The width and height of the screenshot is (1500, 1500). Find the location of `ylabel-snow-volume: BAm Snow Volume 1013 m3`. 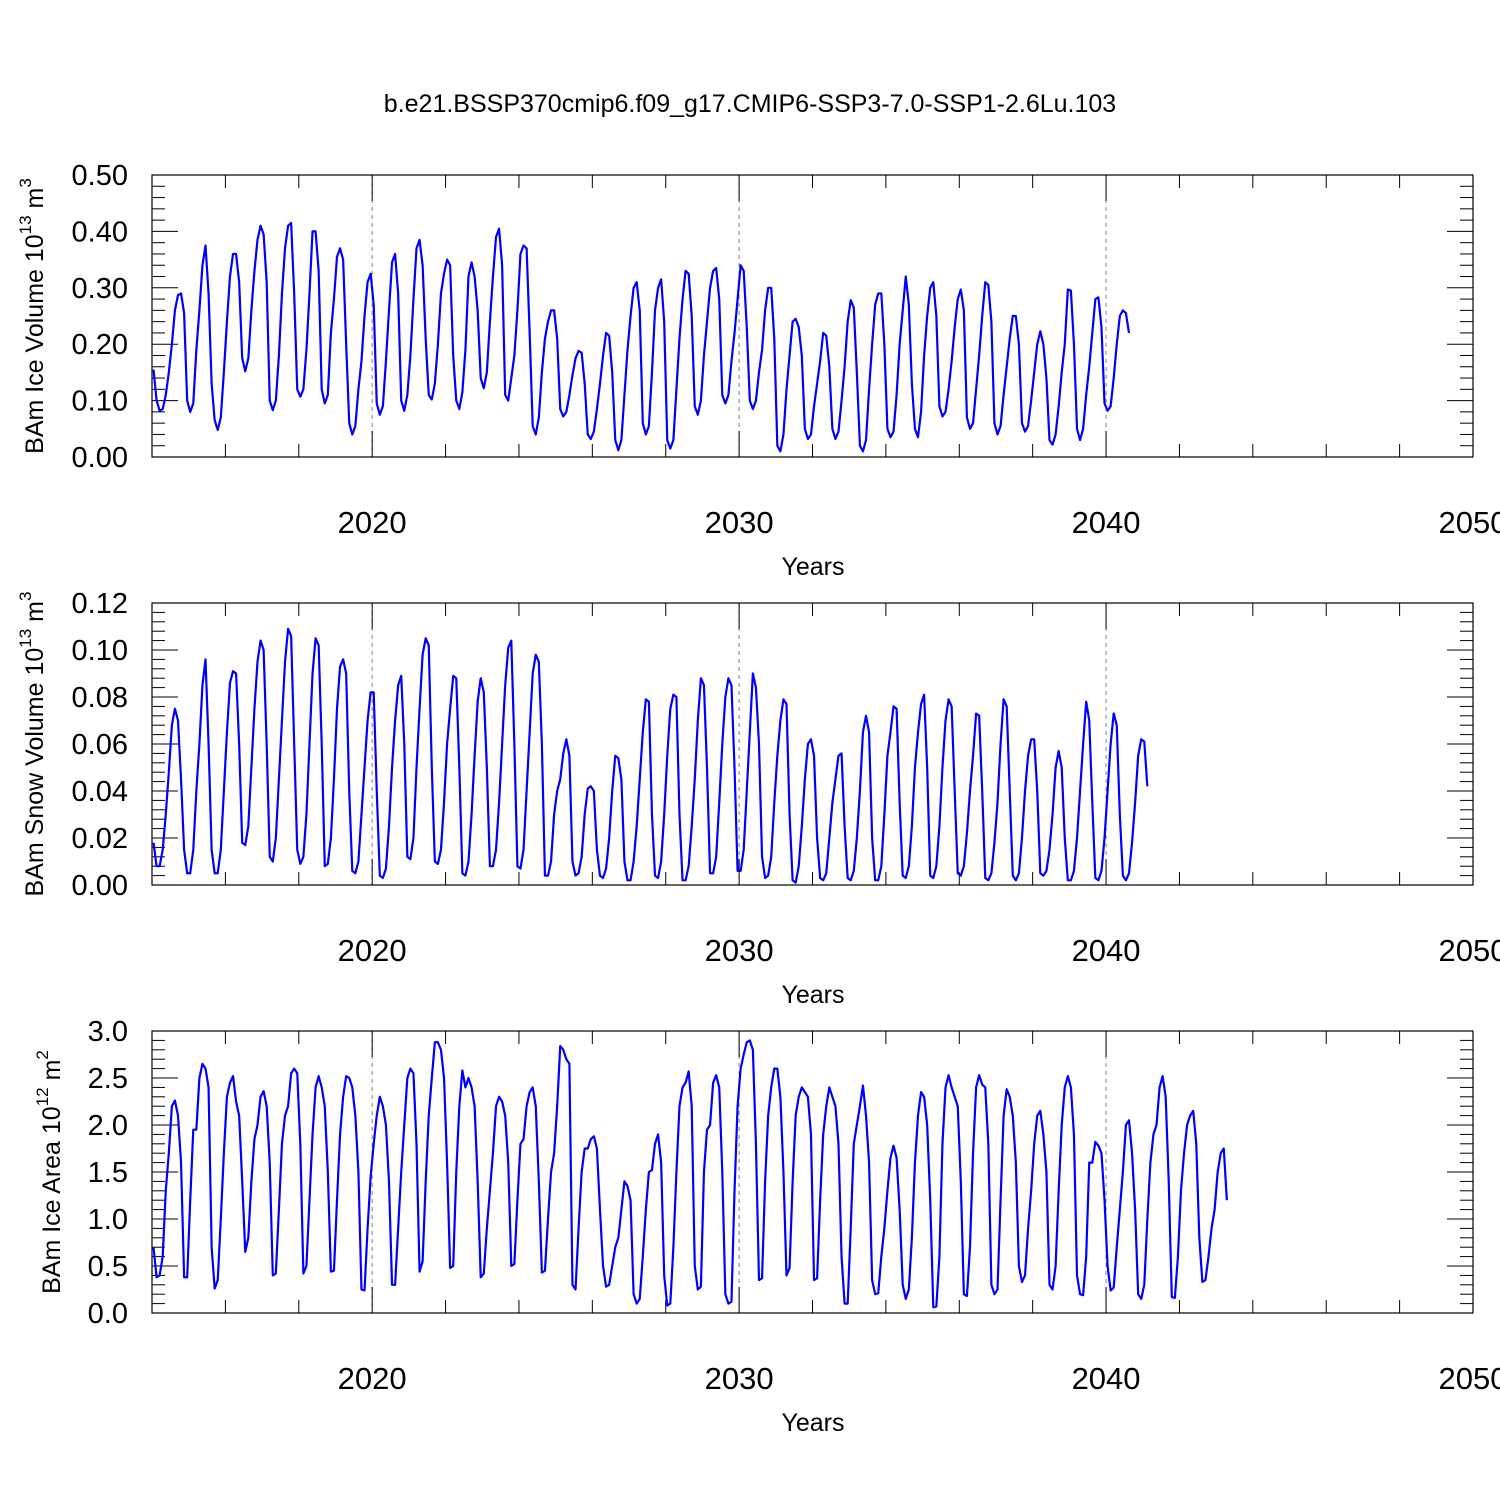

ylabel-snow-volume: BAm Snow Volume 1013 m3 is located at coordinates (32, 744).